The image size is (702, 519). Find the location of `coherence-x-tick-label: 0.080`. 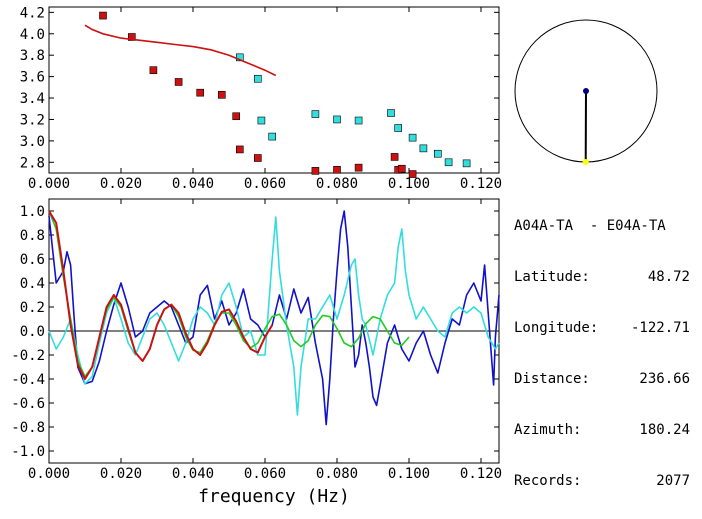

coherence-x-tick-label: 0.080 is located at coordinates (337, 474).